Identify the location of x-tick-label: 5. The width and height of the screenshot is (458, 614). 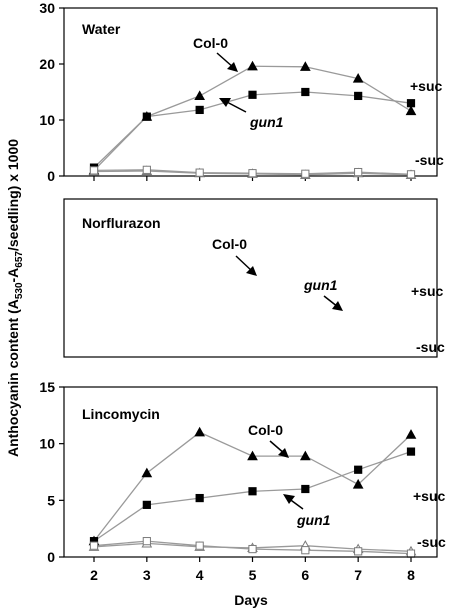
(253, 575).